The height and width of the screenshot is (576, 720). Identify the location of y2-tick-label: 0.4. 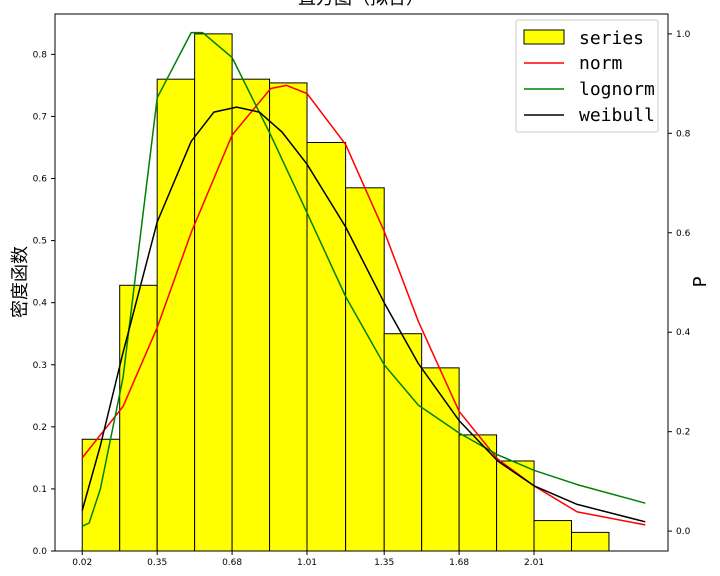
(683, 333).